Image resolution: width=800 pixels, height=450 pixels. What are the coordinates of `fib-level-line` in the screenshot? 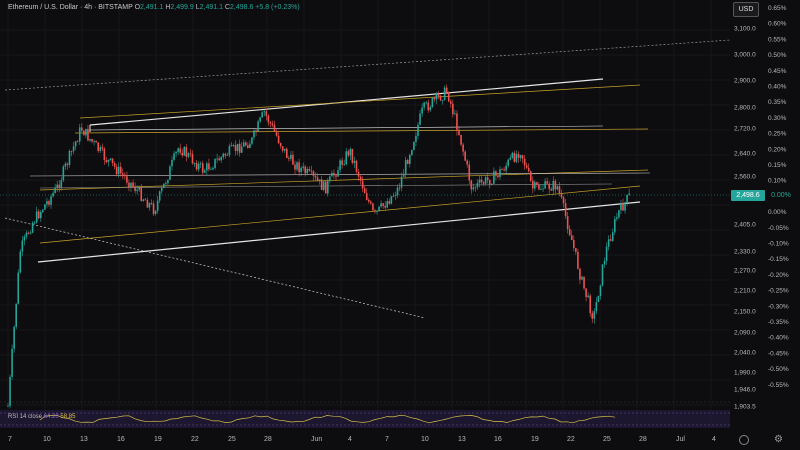 It's located at (360, 101).